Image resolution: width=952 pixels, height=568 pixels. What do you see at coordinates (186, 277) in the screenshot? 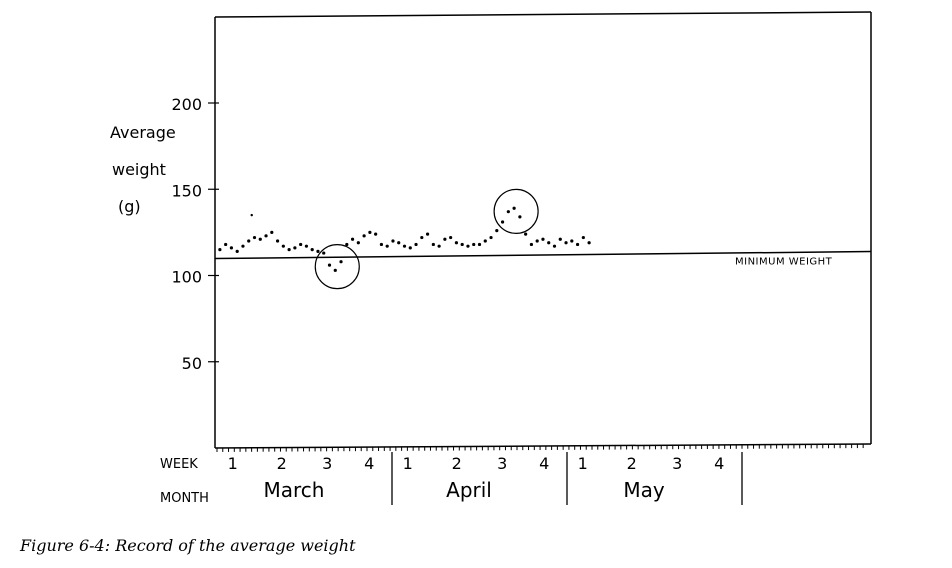
I see `y-tick-label: 100` at bounding box center [186, 277].